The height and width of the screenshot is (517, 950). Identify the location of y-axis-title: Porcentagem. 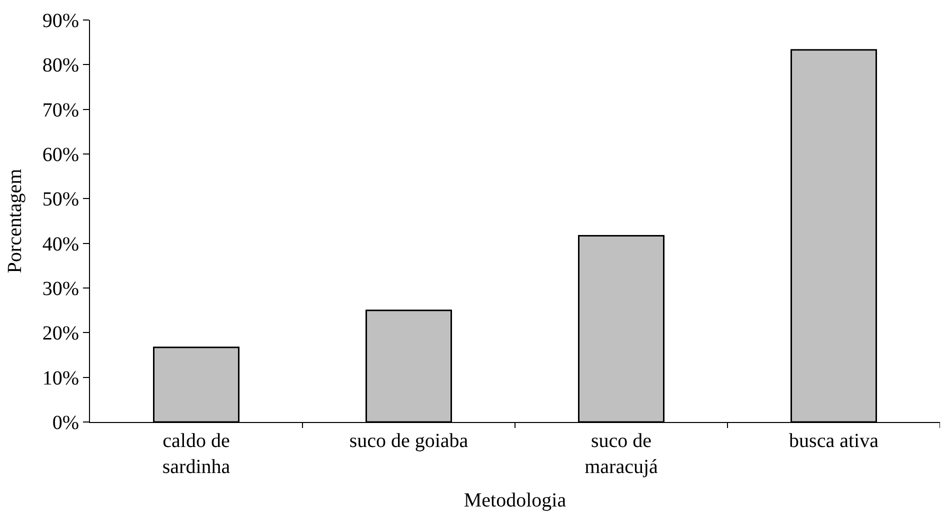
(15, 221).